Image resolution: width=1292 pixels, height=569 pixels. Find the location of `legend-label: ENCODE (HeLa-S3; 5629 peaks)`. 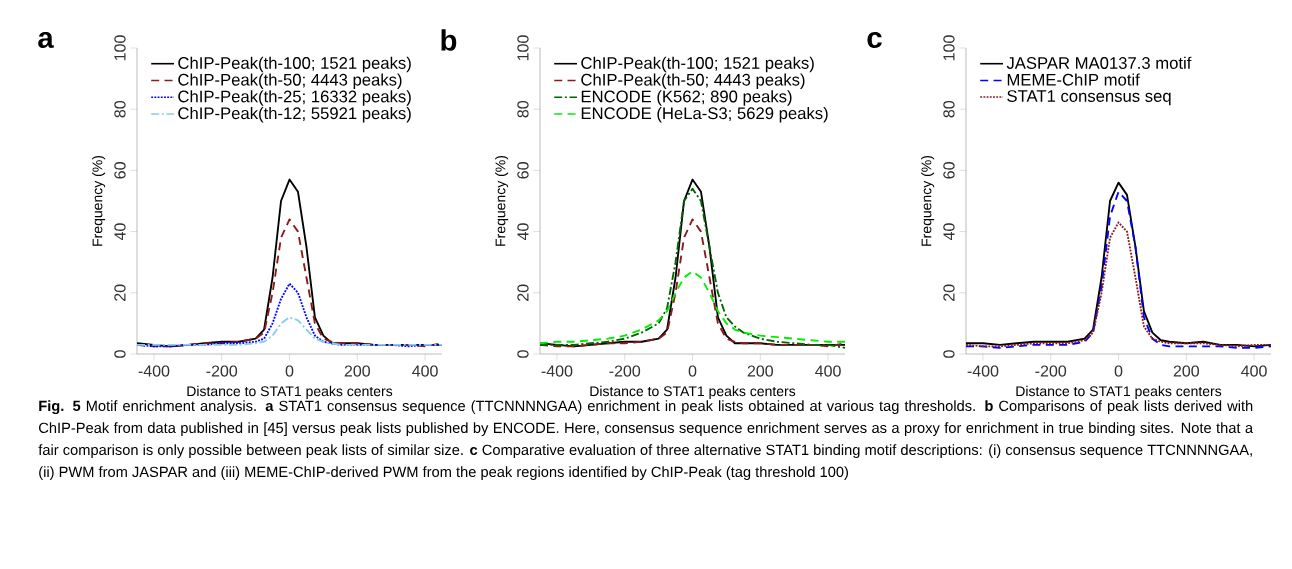

legend-label: ENCODE (HeLa-S3; 5629 peaks) is located at coordinates (704, 114).